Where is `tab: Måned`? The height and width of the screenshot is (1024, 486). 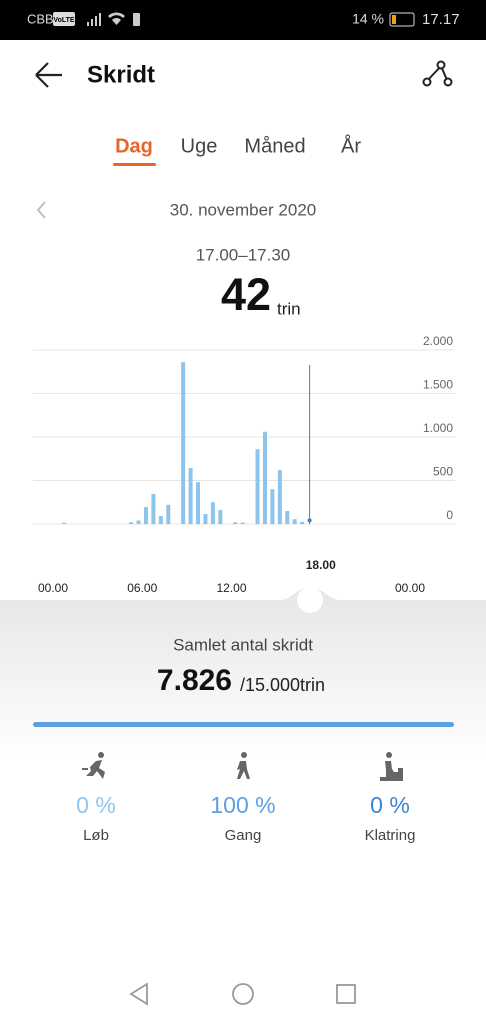 tab: Måned is located at coordinates (274, 146).